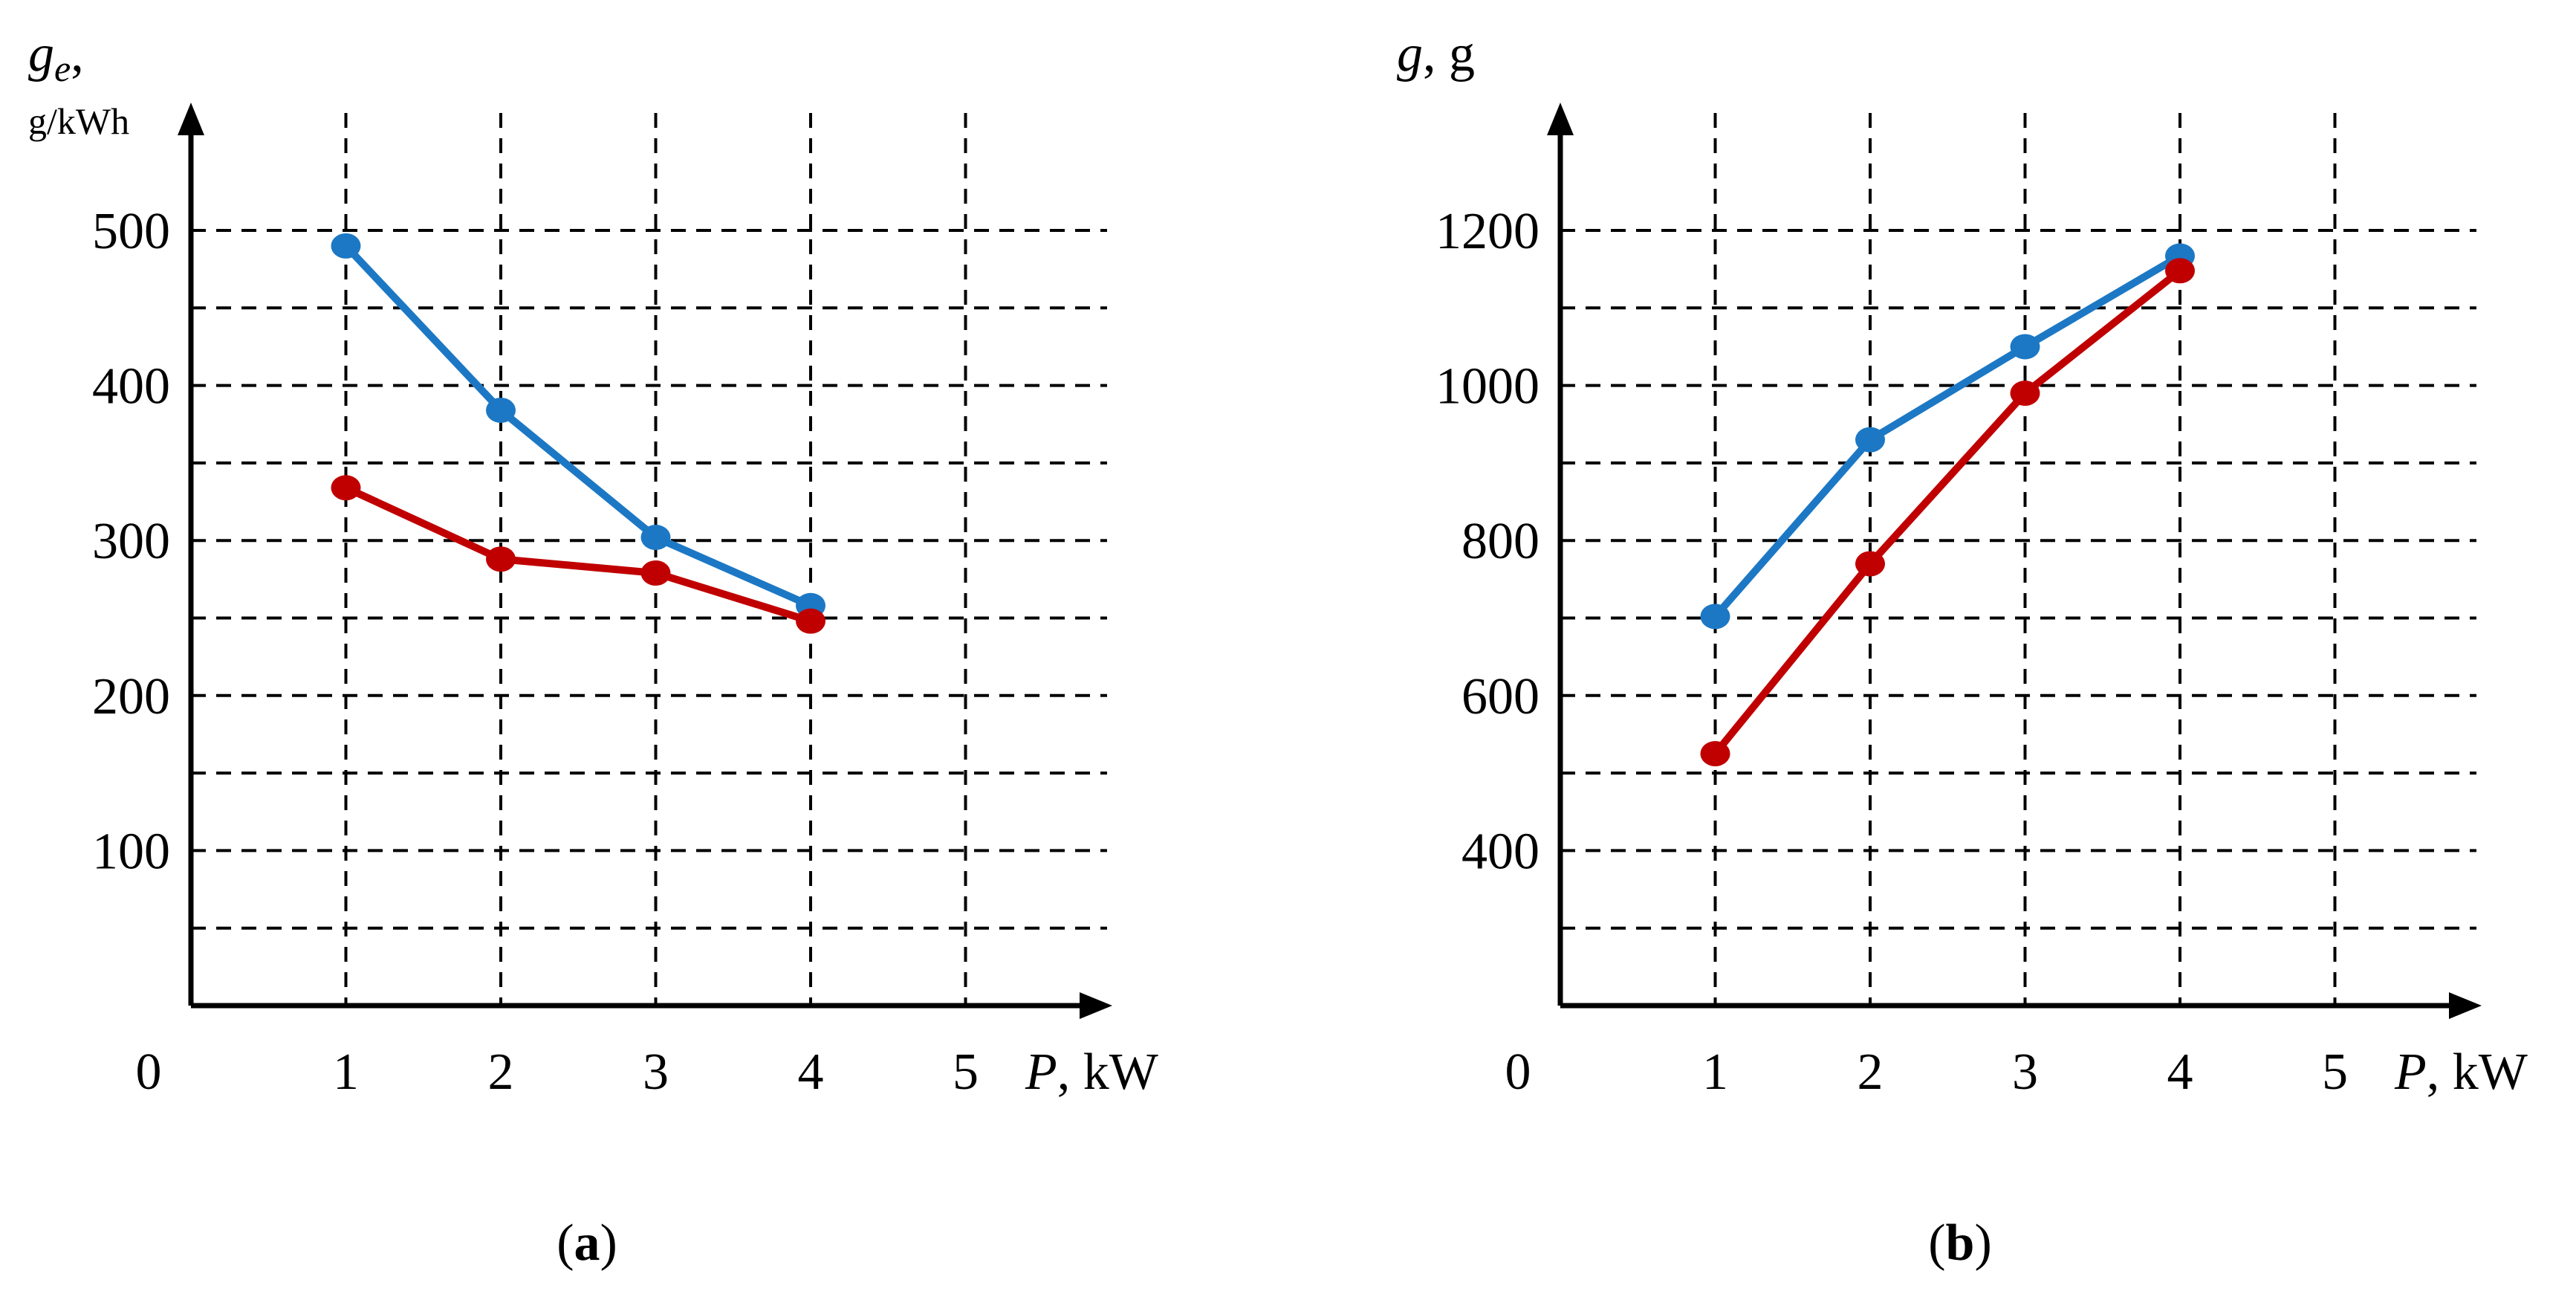 Image resolution: width=2576 pixels, height=1294 pixels. What do you see at coordinates (2465, 1005) in the screenshot?
I see `panel-b-x-arrow` at bounding box center [2465, 1005].